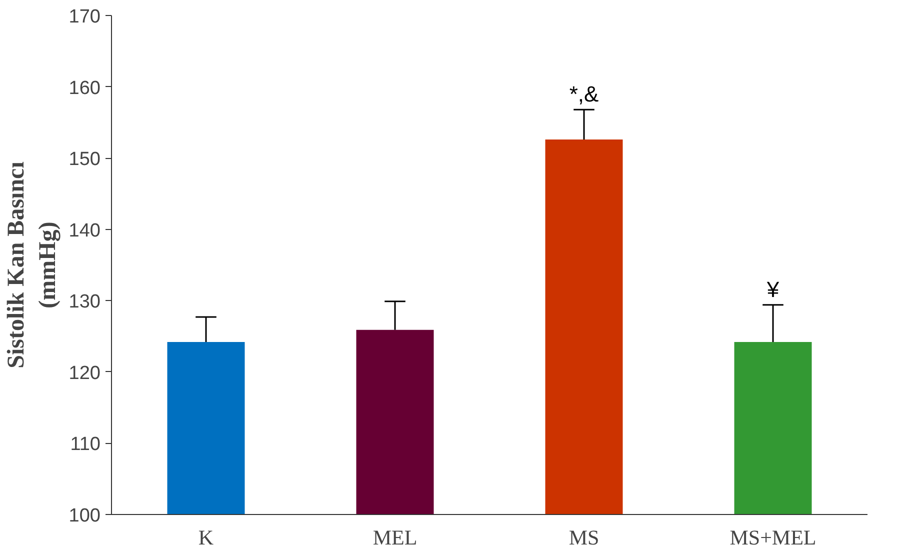 This screenshot has width=907, height=552. Describe the element at coordinates (84, 231) in the screenshot. I see `y-tick-label: 140` at that location.